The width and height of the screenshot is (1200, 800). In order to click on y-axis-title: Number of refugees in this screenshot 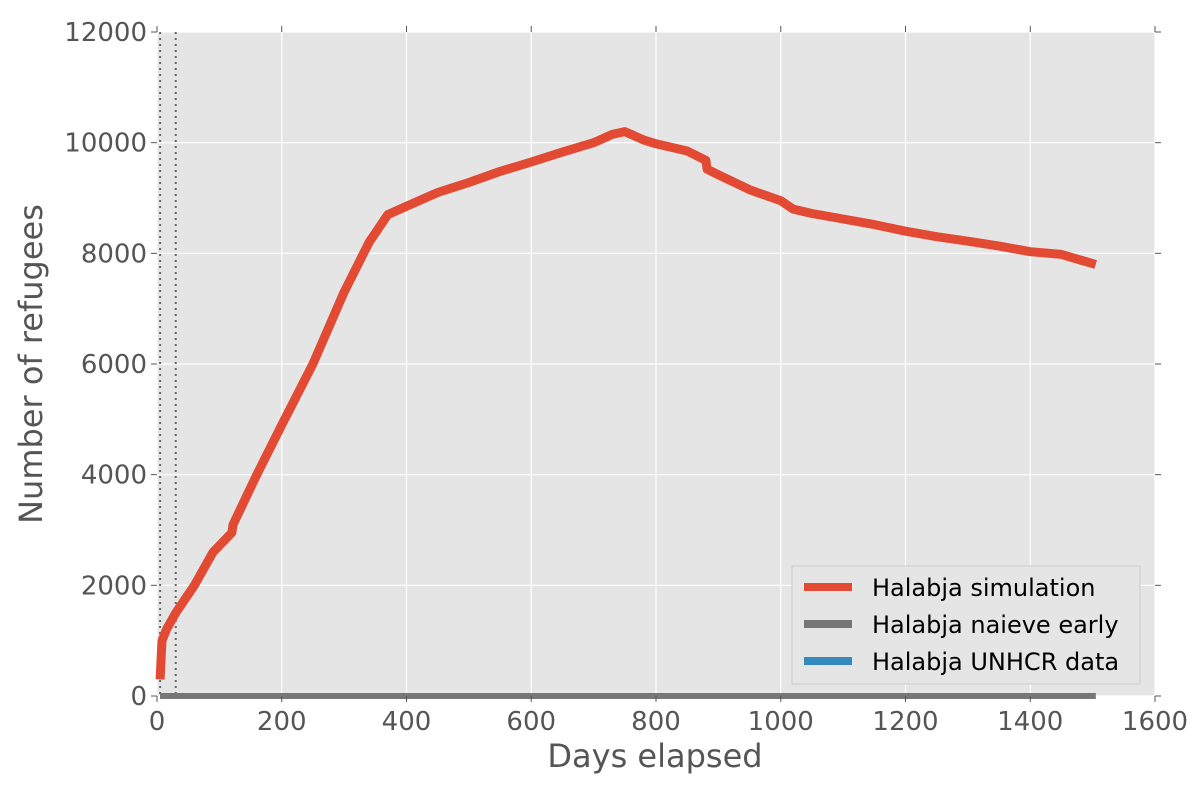, I will do `click(31, 364)`.